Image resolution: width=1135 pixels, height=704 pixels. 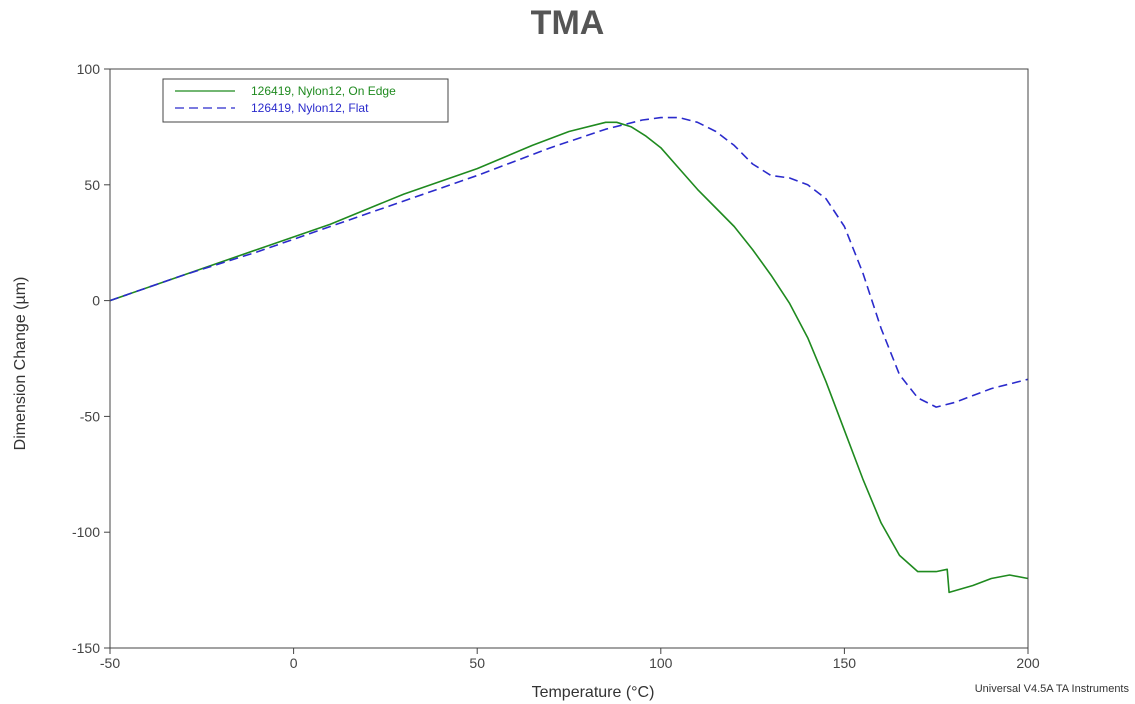 What do you see at coordinates (661, 663) in the screenshot?
I see `x-tick-label: 100` at bounding box center [661, 663].